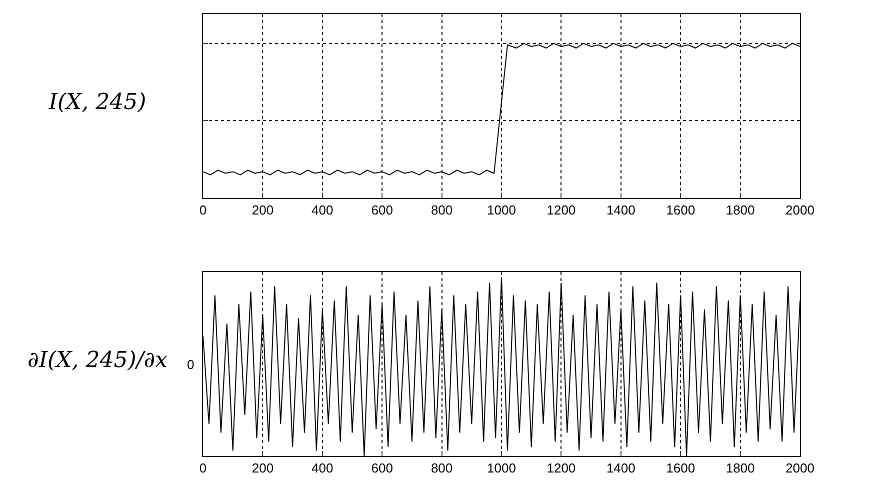  I want to click on y-axis-title: ∂I(X, 245)/∂x, so click(97, 360).